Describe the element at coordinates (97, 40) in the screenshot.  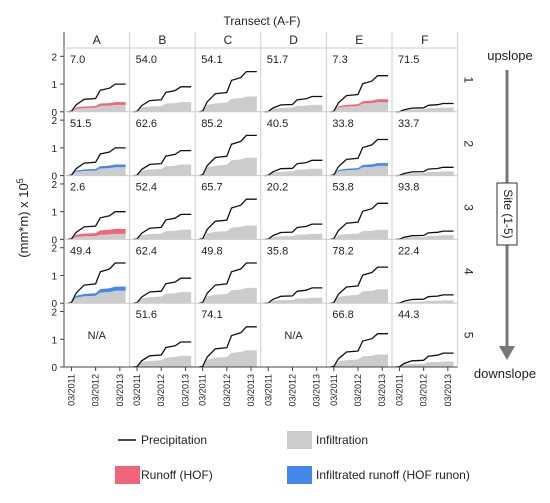
I see `column-header-a: A` at that location.